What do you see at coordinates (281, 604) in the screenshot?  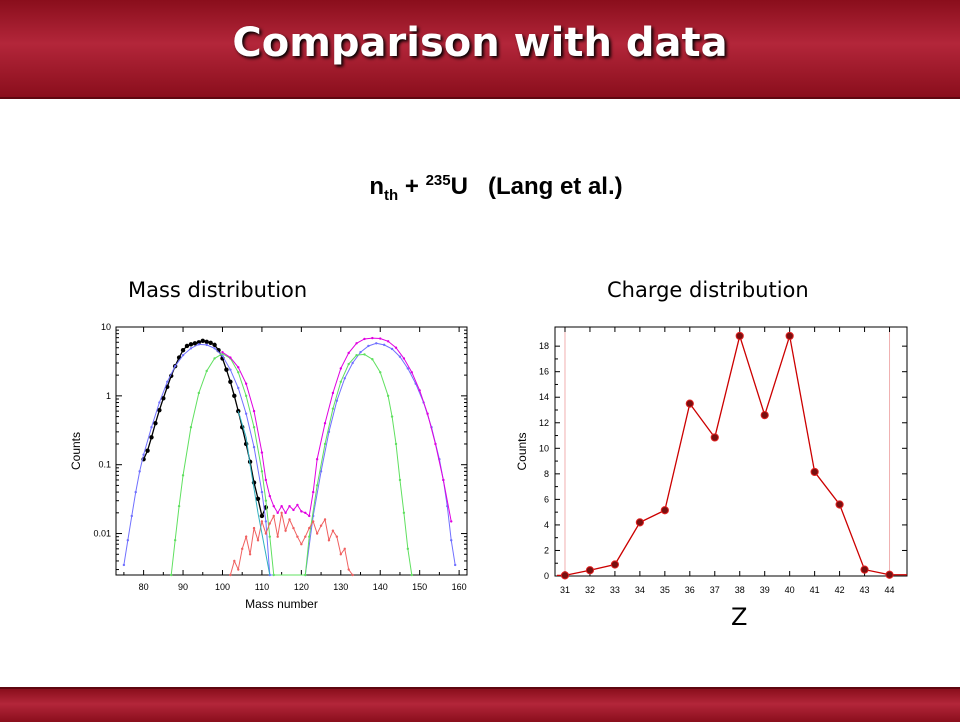 I see `mass-x-axis-label: Mass number` at bounding box center [281, 604].